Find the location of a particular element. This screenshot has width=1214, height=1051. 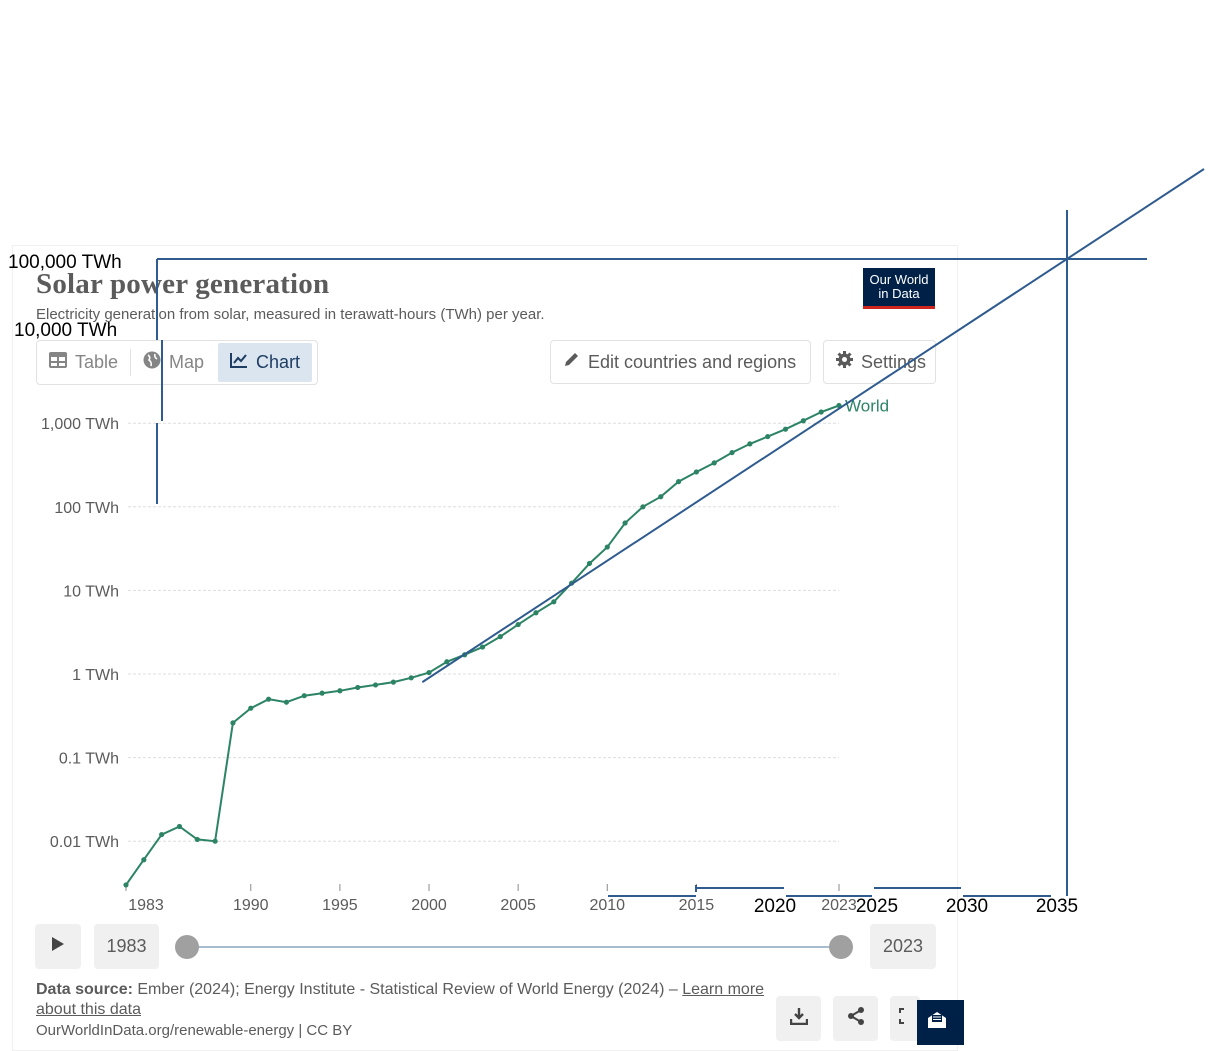

overlay-x-tick-label: 2025 is located at coordinates (877, 906).